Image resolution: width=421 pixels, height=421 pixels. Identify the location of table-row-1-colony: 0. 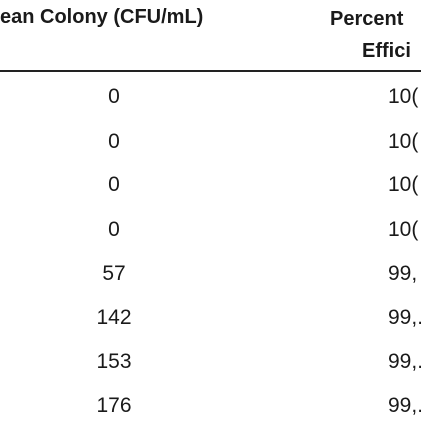
(114, 96).